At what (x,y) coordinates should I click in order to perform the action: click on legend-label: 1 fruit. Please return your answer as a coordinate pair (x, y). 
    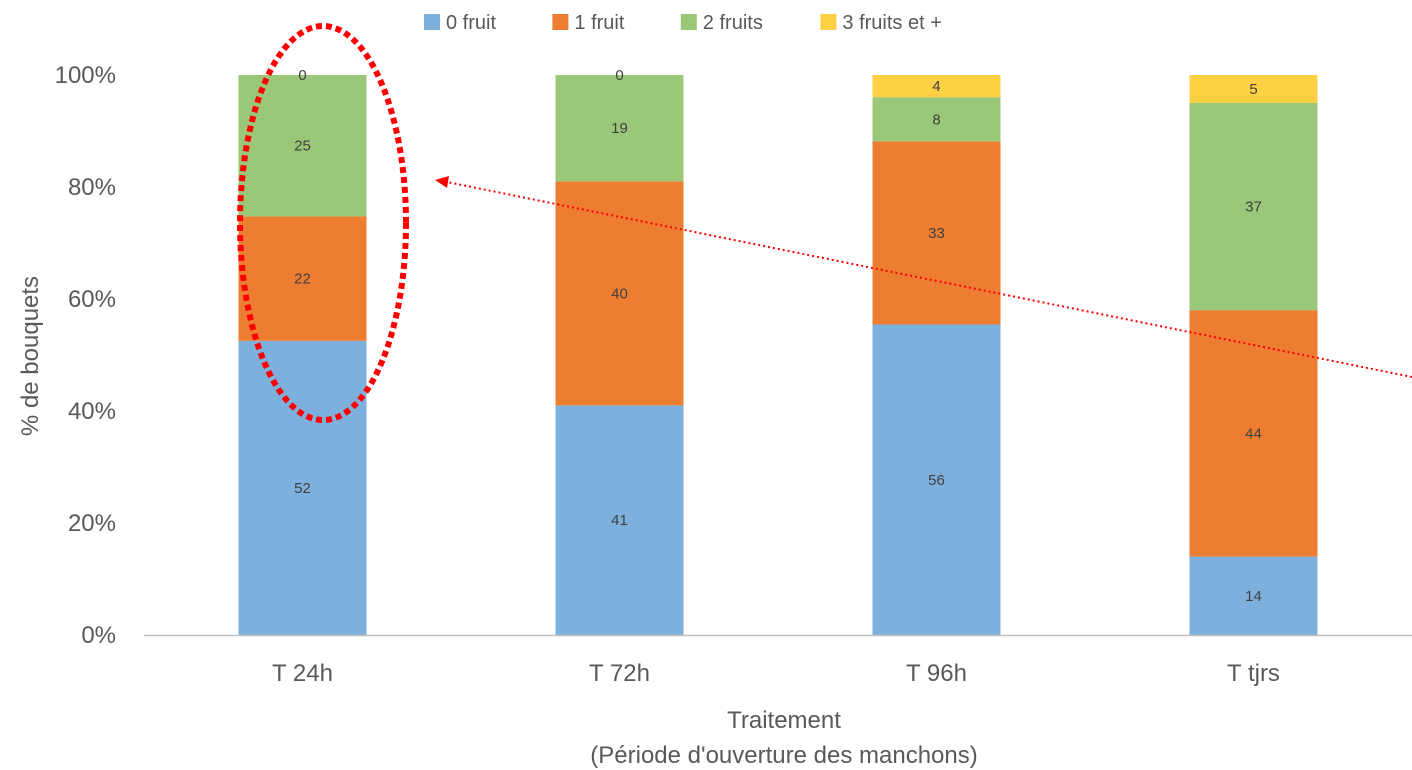
    Looking at the image, I should click on (599, 23).